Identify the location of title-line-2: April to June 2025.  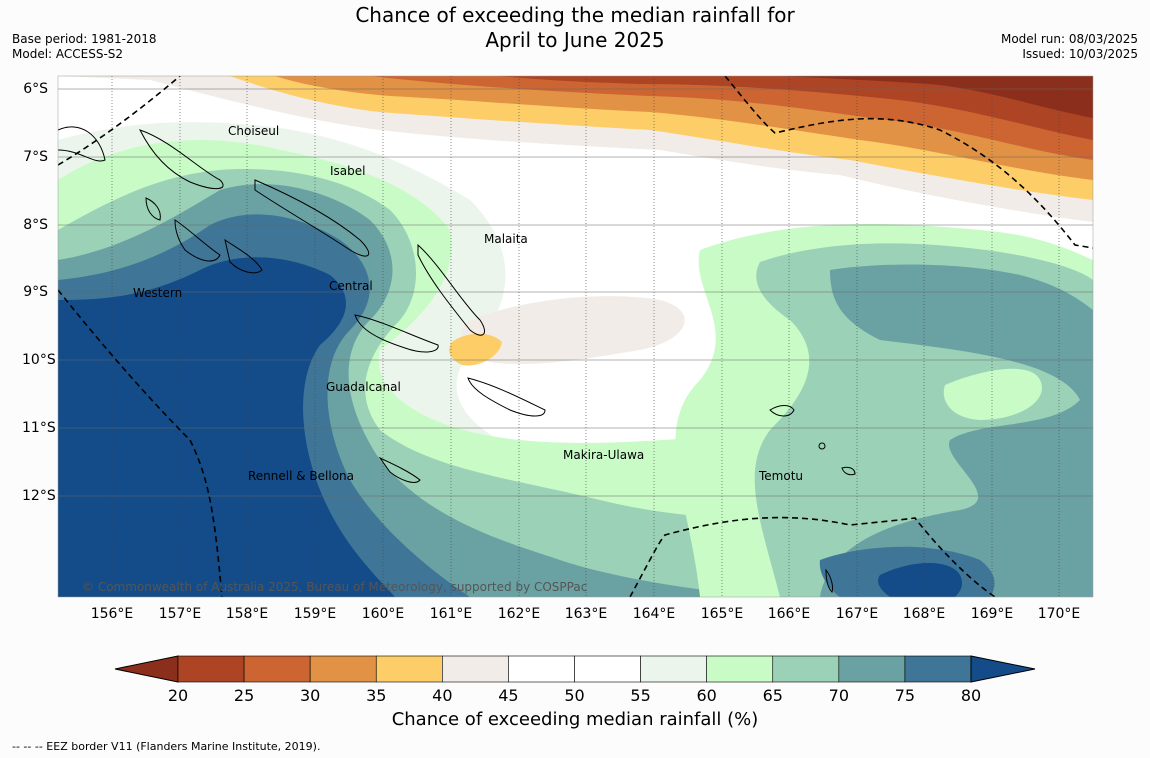
(575, 40).